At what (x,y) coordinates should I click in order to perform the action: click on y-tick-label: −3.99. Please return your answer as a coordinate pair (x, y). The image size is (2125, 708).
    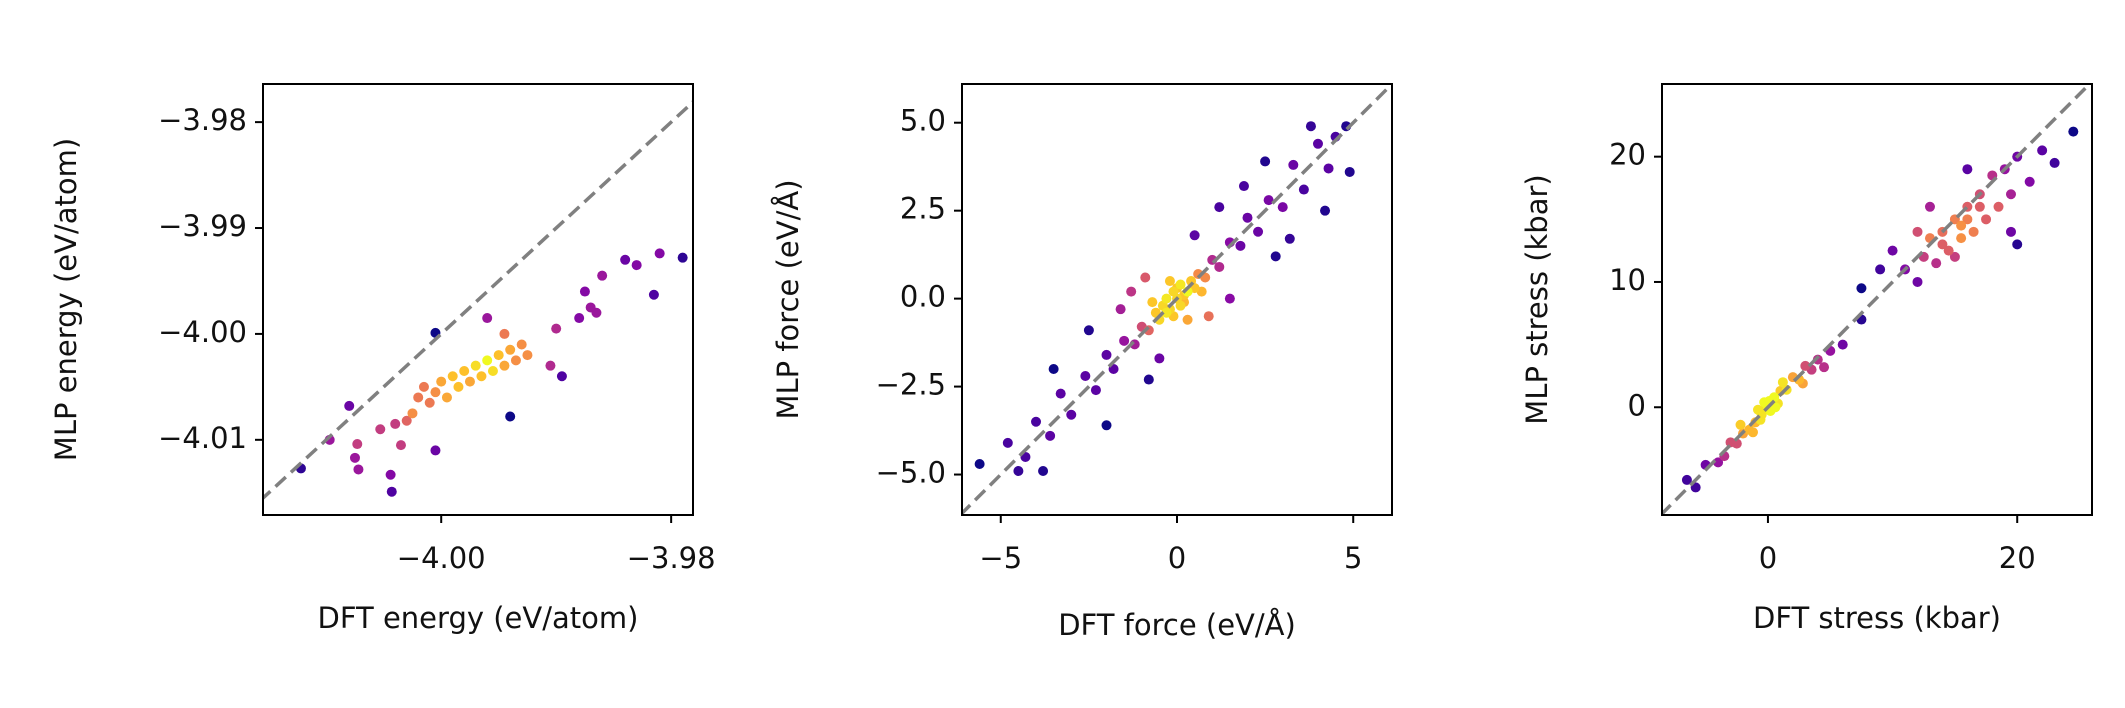
    Looking at the image, I should click on (202, 226).